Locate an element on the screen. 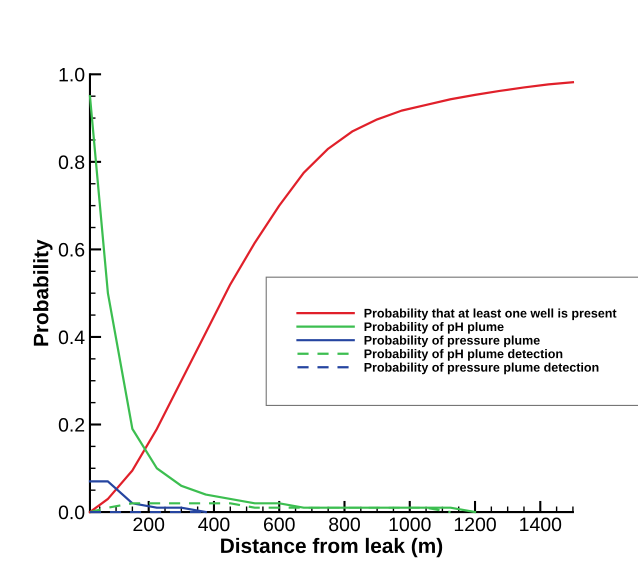  legend-label: Probability of pH plume is located at coordinates (434, 328).